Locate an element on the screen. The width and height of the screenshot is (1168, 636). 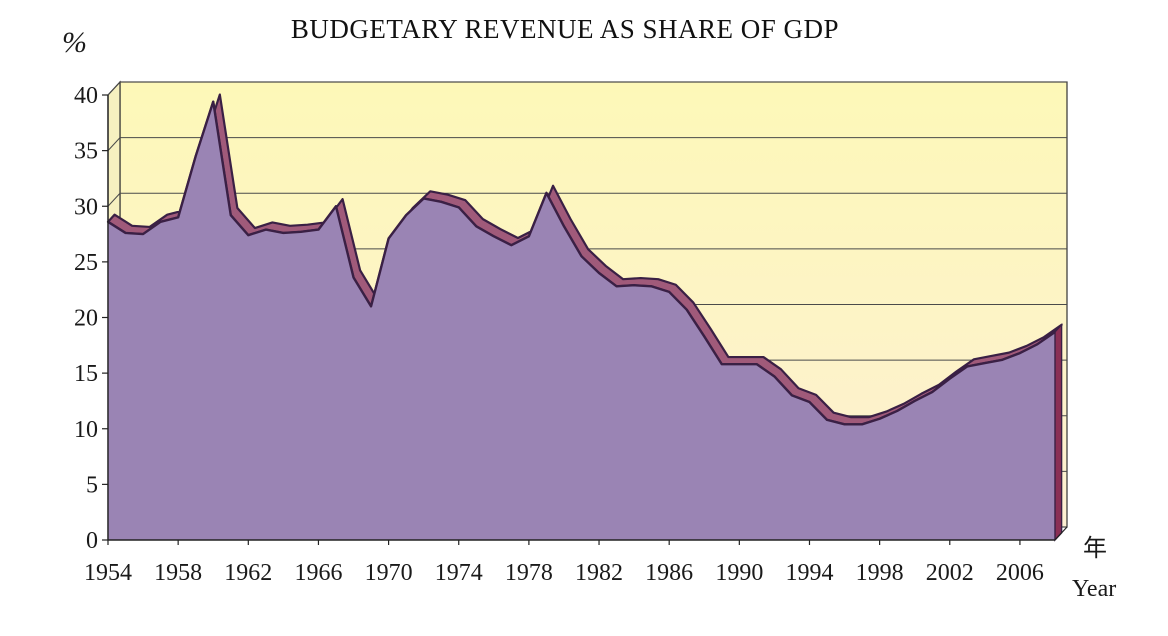
x-tick-label: 1986 is located at coordinates (669, 573).